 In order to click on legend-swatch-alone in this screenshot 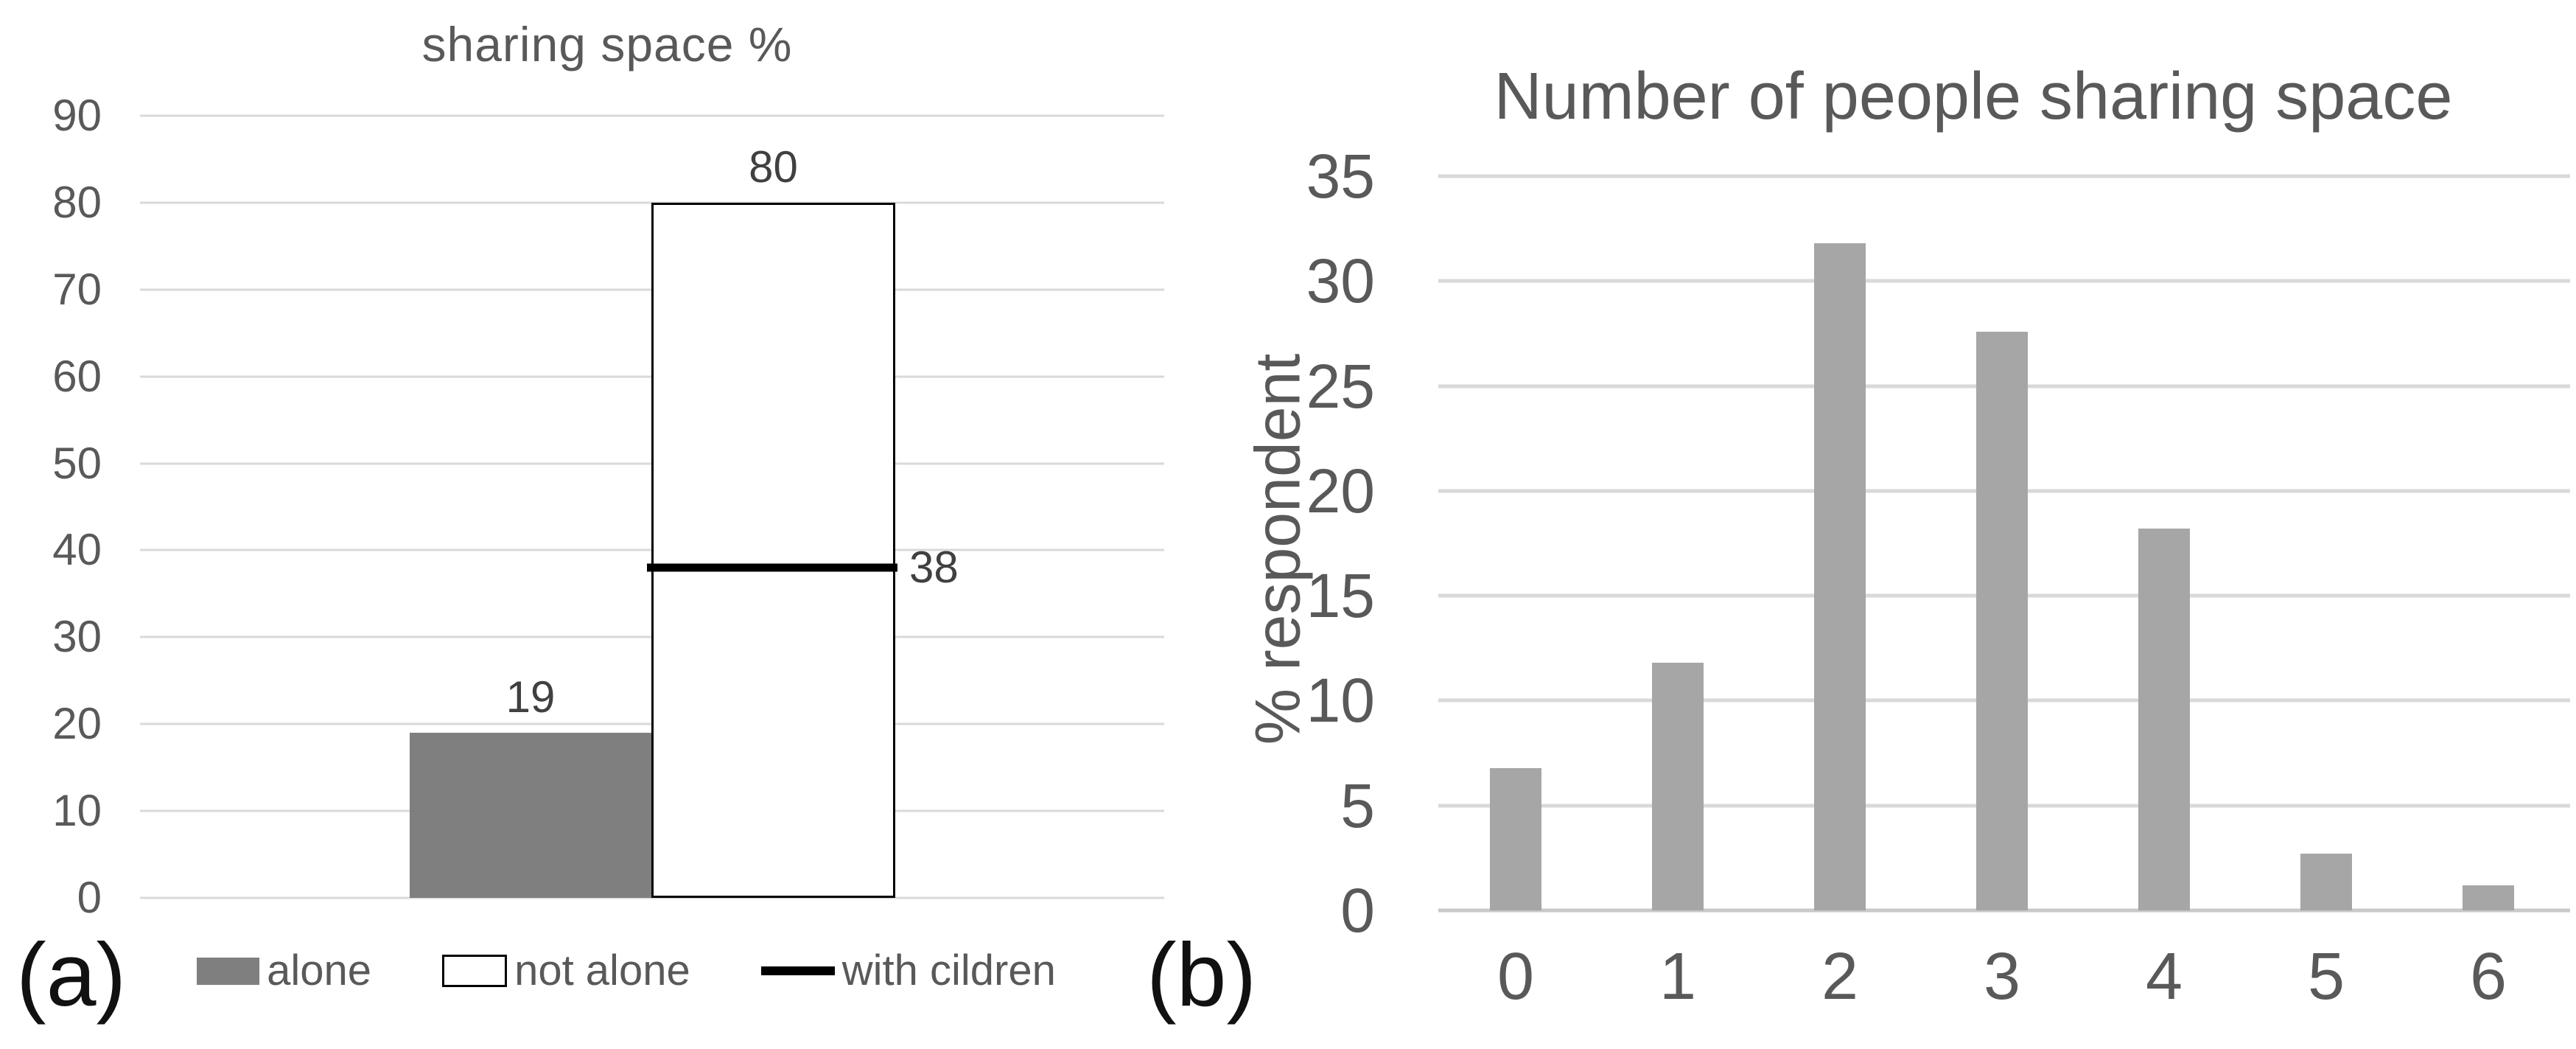, I will do `click(228, 971)`.